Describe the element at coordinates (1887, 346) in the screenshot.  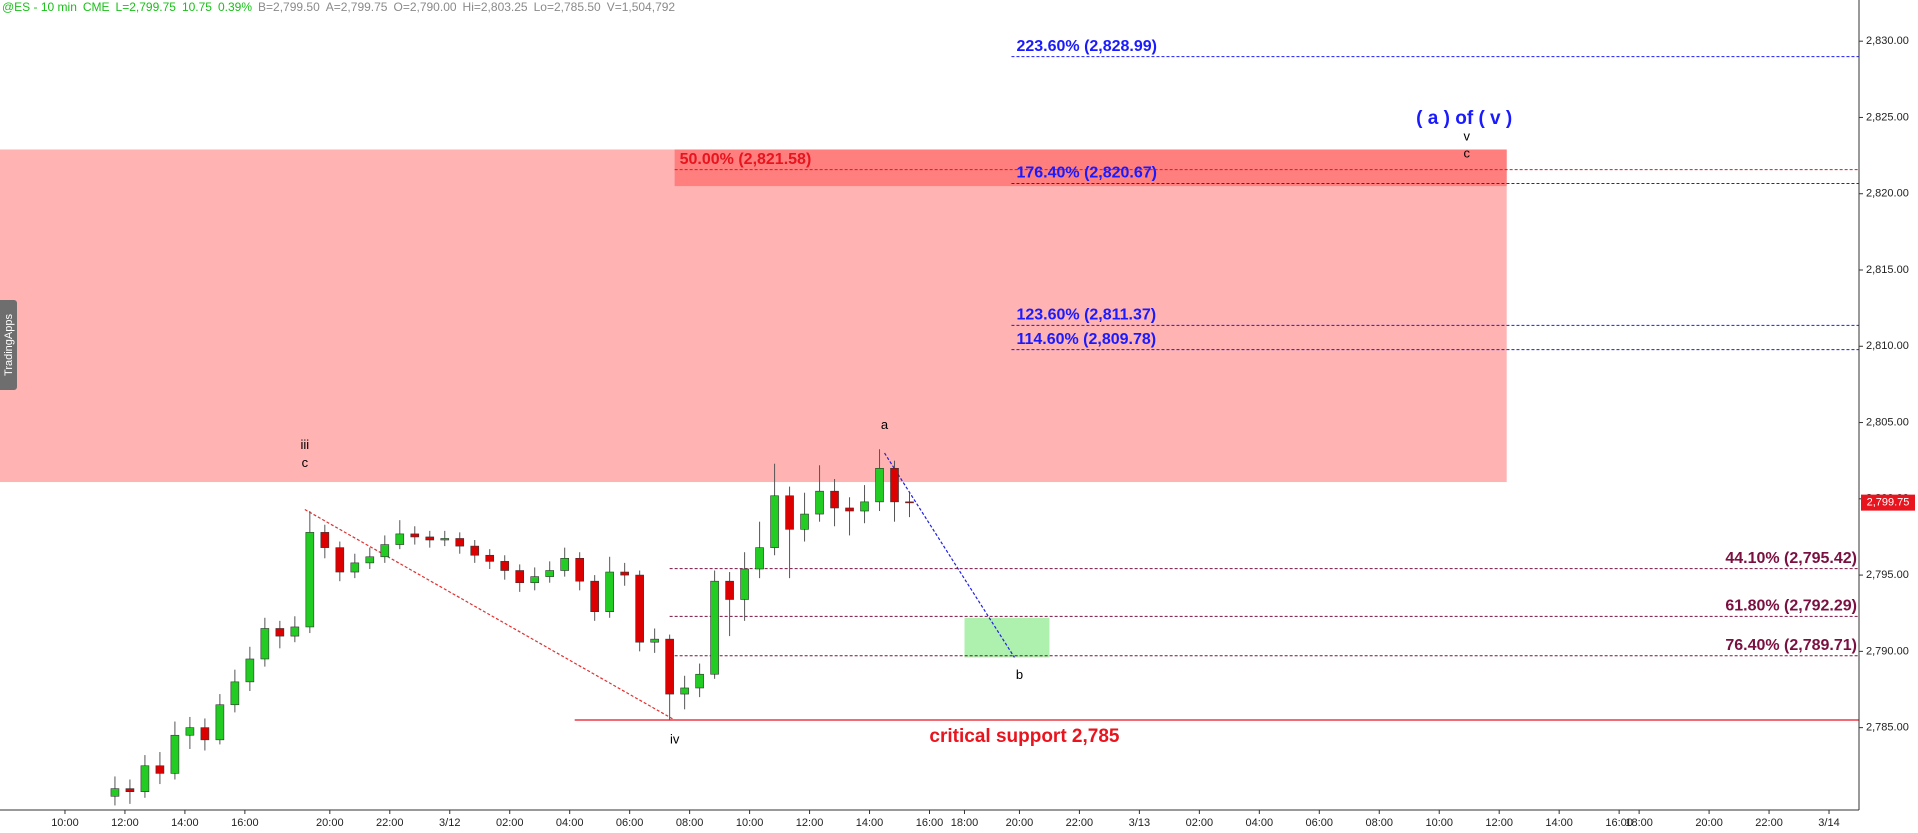
I see `y-tick-label: 2,810.00` at that location.